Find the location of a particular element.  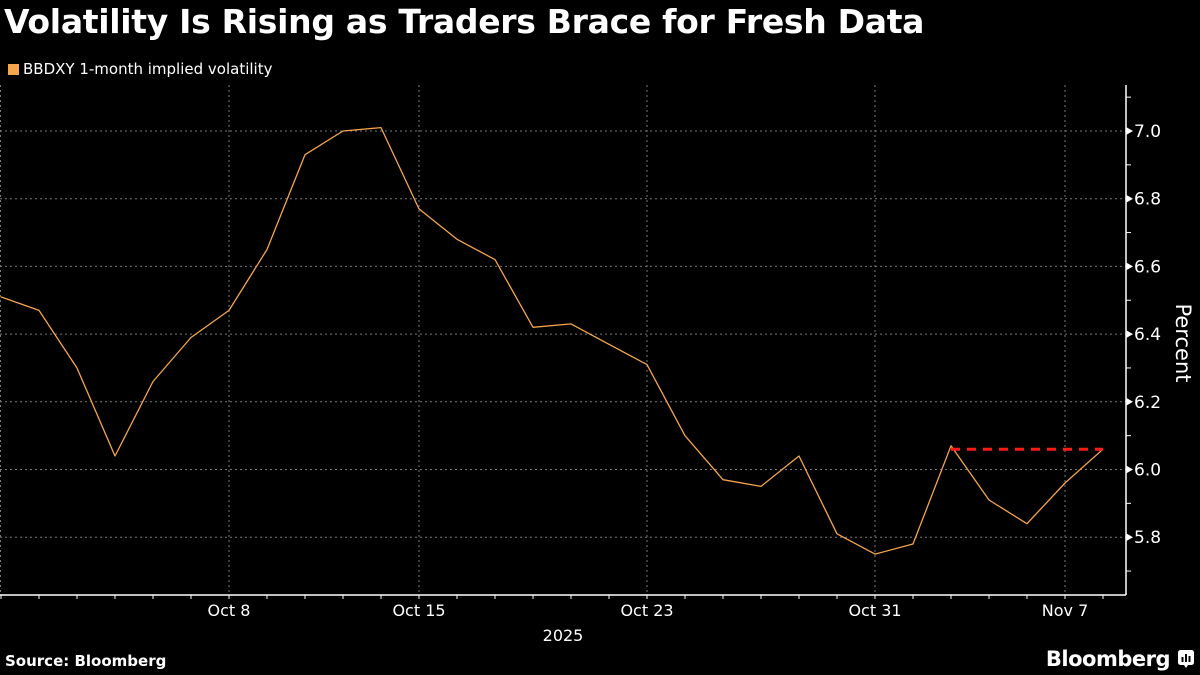

legend-swatch is located at coordinates (13, 69).